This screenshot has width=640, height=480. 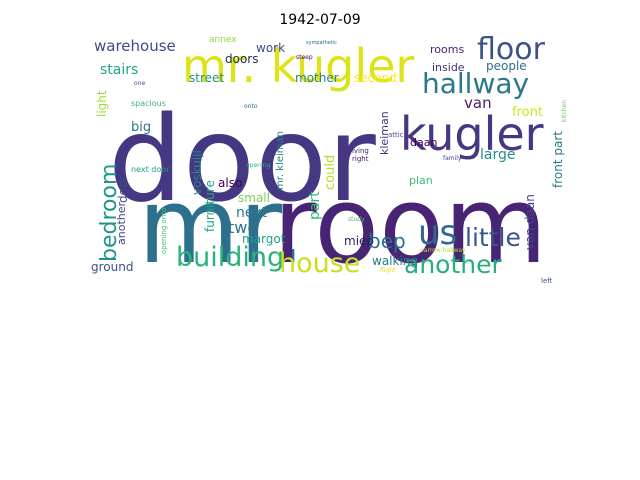 What do you see at coordinates (230, 183) in the screenshot?
I see `word-also: also` at bounding box center [230, 183].